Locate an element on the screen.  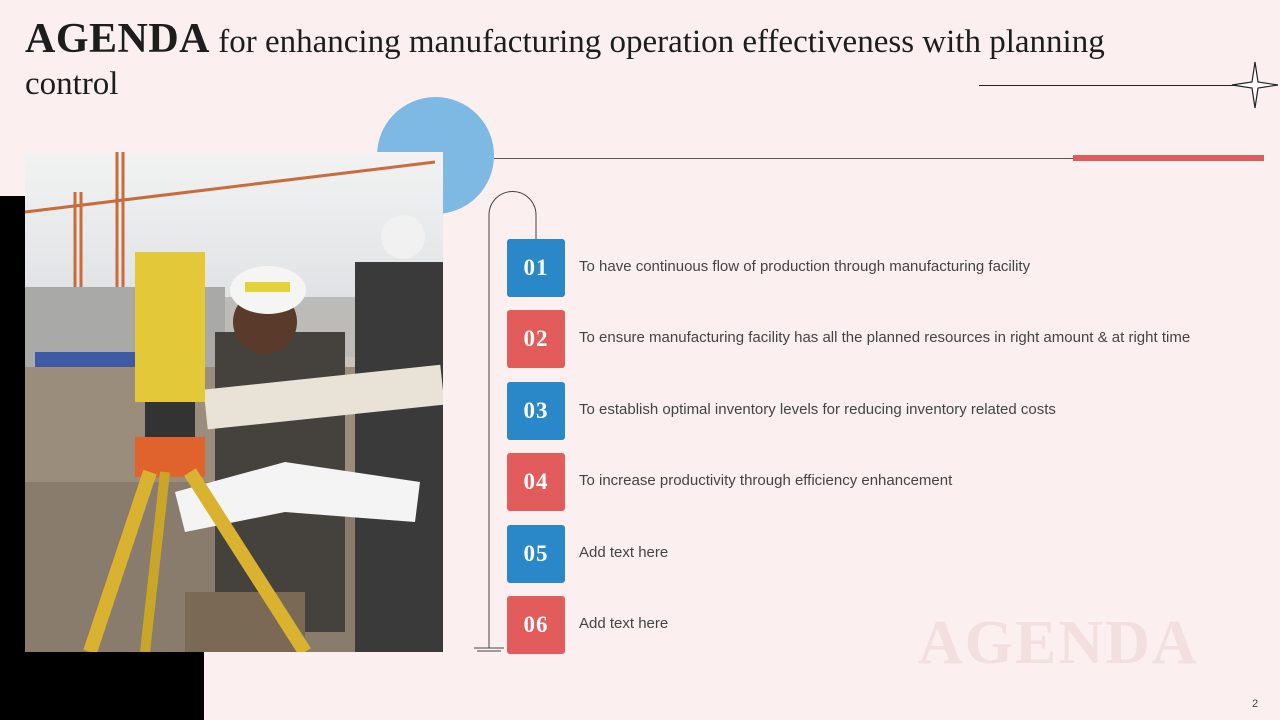
page-number: 2 is located at coordinates (1255, 704).